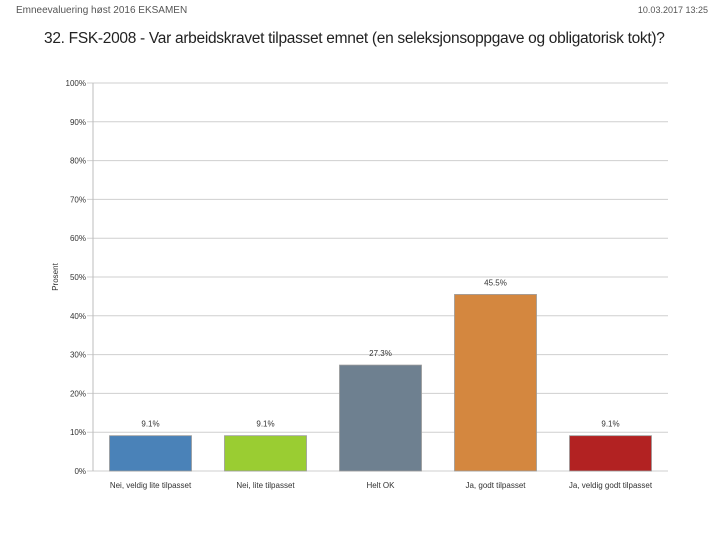 Image resolution: width=720 pixels, height=540 pixels. Describe the element at coordinates (611, 485) in the screenshot. I see `x-tick-label: Ja, veldig godt tilpasset` at that location.